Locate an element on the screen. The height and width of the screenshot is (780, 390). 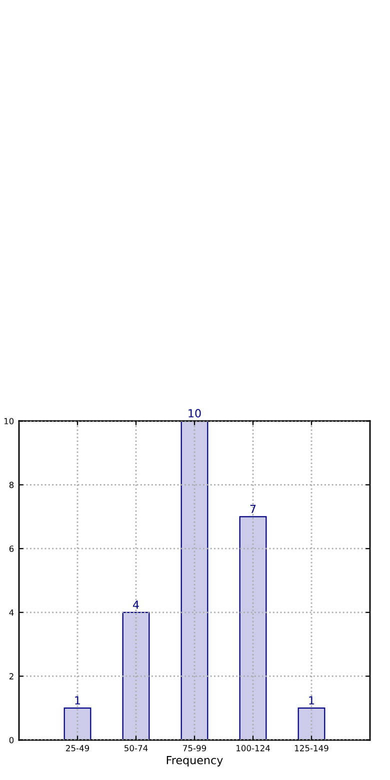
y-tick-label: 2 is located at coordinates (11, 676).